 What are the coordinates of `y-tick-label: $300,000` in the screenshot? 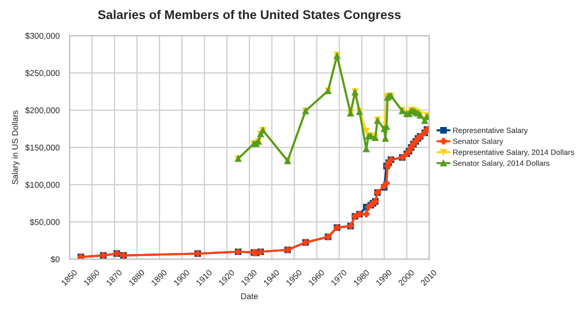 It's located at (42, 36).